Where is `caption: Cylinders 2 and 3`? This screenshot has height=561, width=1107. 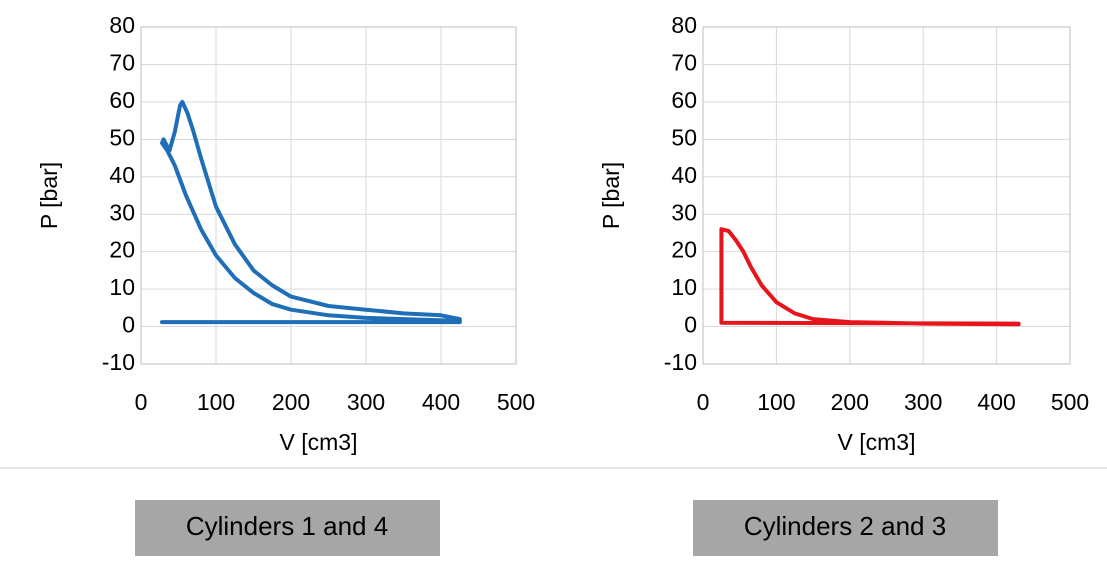
caption: Cylinders 2 and 3 is located at coordinates (845, 526).